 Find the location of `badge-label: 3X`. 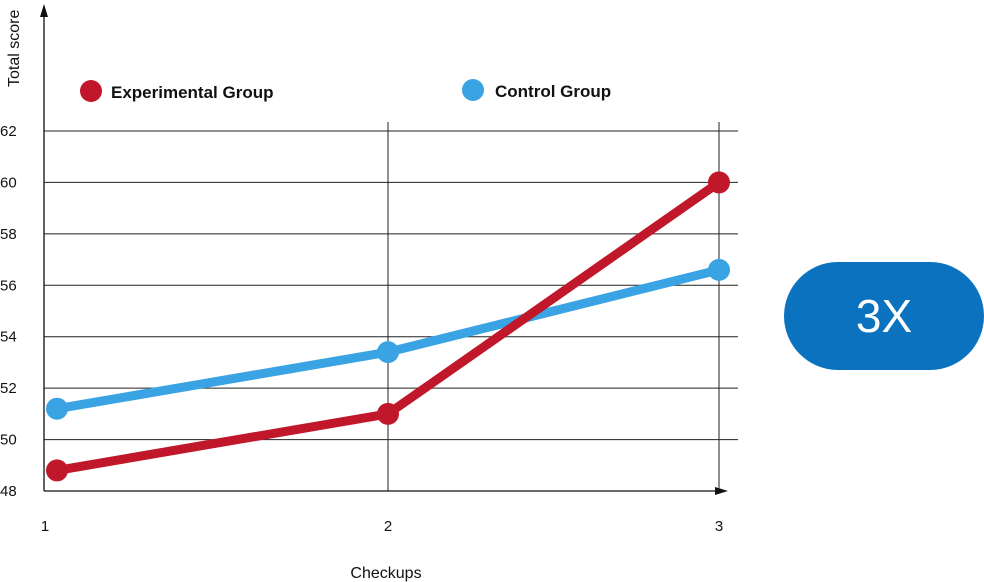

badge-label: 3X is located at coordinates (884, 316).